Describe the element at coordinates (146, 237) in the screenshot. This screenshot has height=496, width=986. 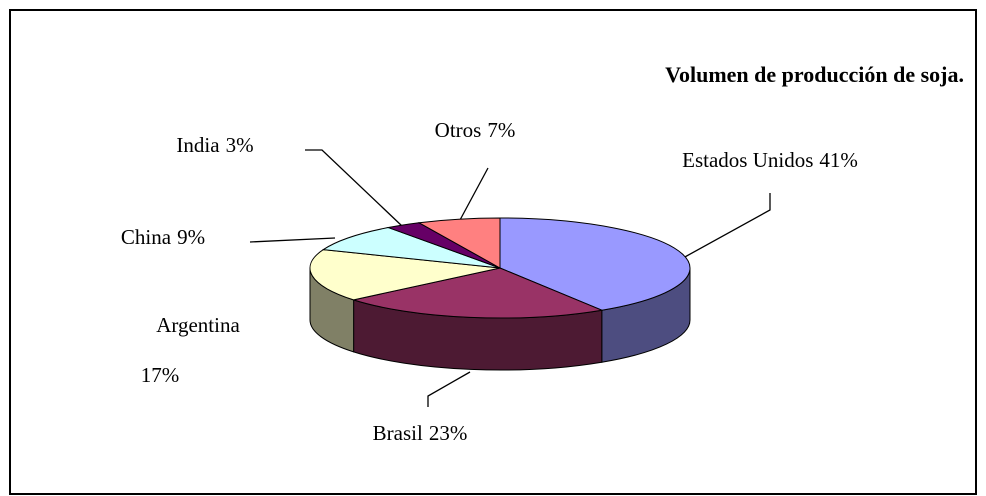
I see `category-label: China` at that location.